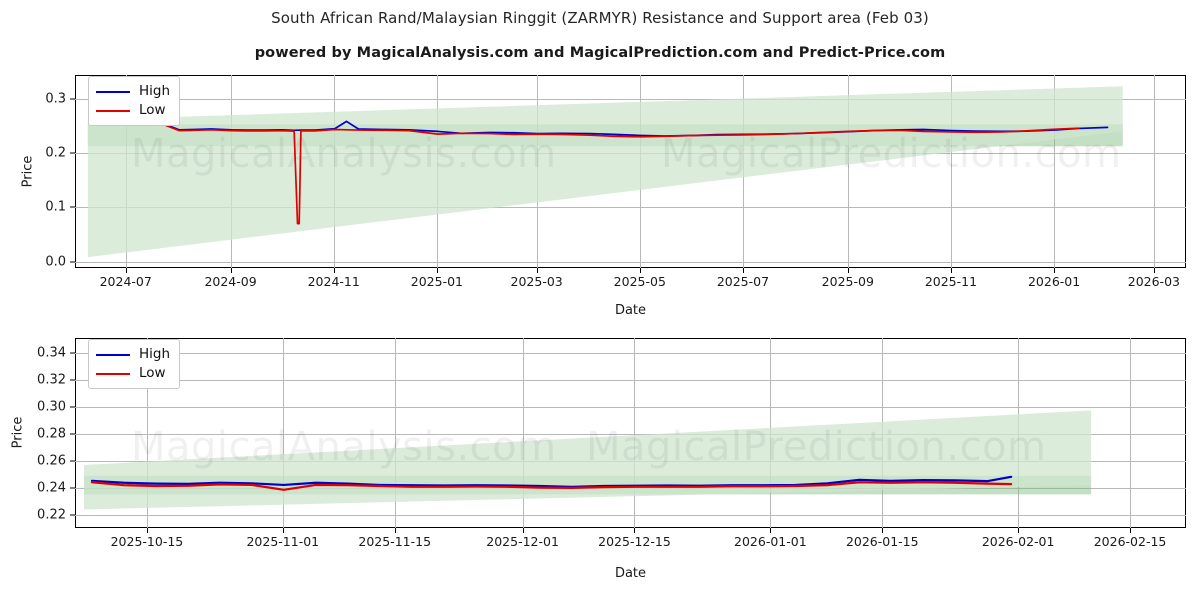  Describe the element at coordinates (133, 354) in the screenshot. I see `legend-item-high-zoom: High` at that location.